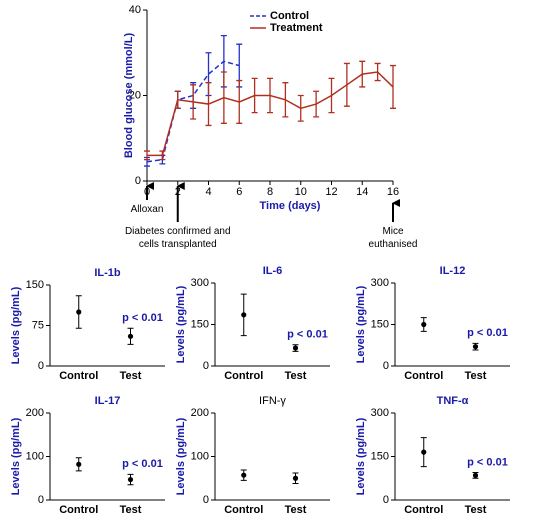 The height and width of the screenshot is (524, 550). What do you see at coordinates (393, 192) in the screenshot?
I see `x-tick-label: 16` at bounding box center [393, 192].